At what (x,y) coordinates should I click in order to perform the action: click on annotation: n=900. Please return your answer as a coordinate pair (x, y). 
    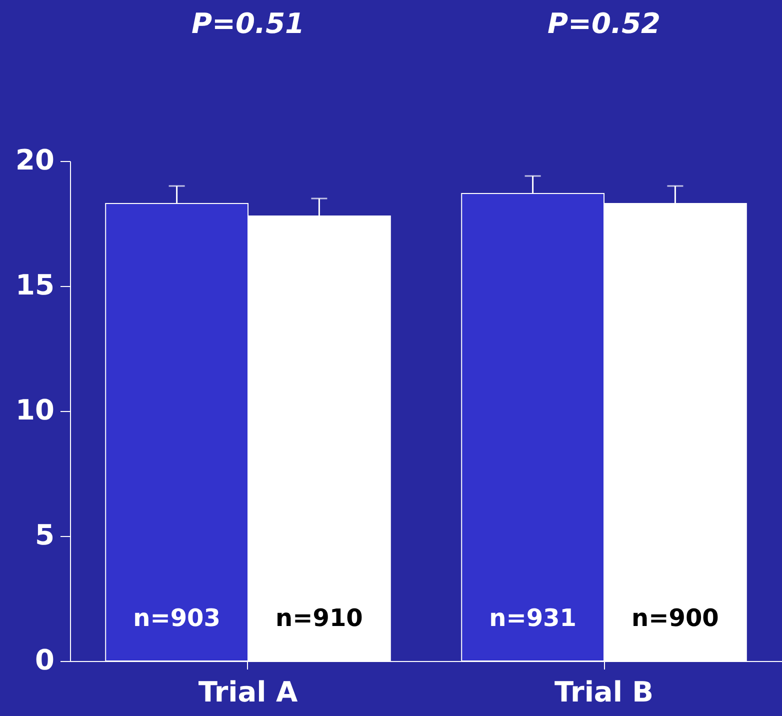
    Looking at the image, I should click on (675, 618).